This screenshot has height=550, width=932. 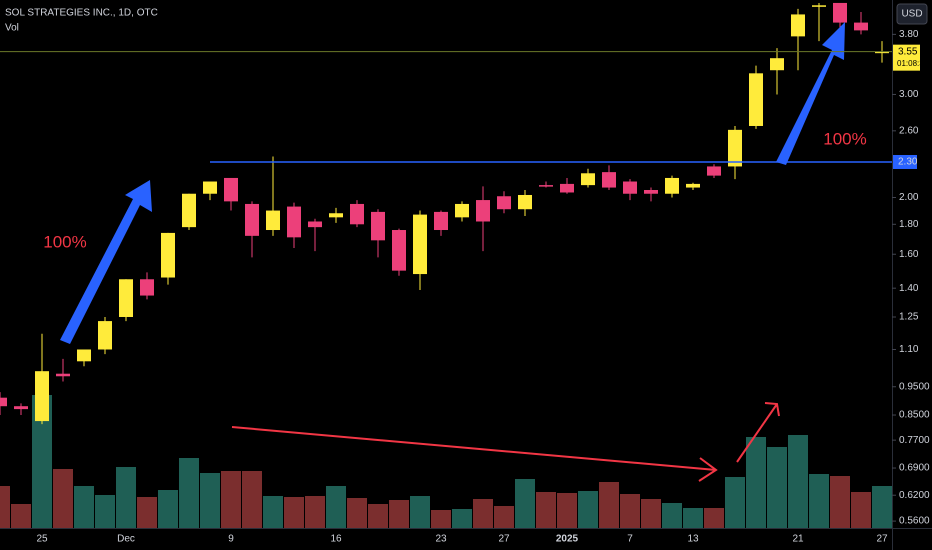 What do you see at coordinates (914, 495) in the screenshot?
I see `y-tick-label: 0.6200` at bounding box center [914, 495].